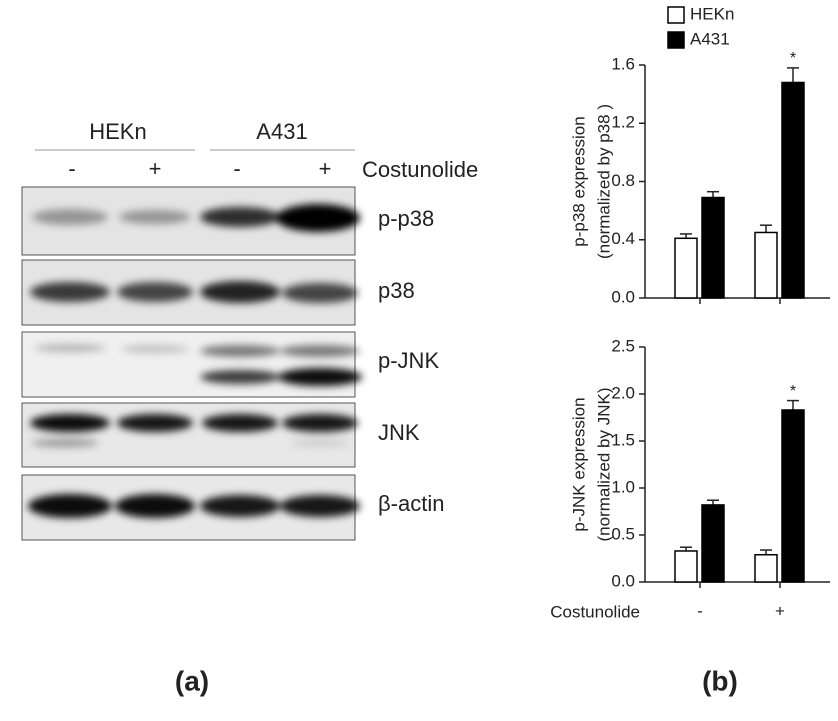 This screenshot has width=838, height=721. Describe the element at coordinates (623, 122) in the screenshot. I see `y-tick-label: 1.2` at that location.